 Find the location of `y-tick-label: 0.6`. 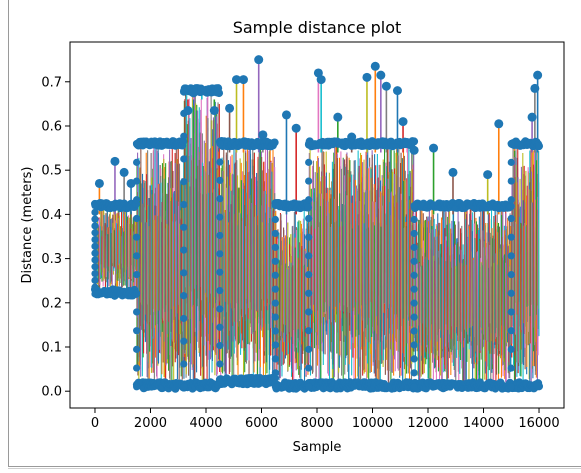

y-tick-label: 0.6 is located at coordinates (51, 126).